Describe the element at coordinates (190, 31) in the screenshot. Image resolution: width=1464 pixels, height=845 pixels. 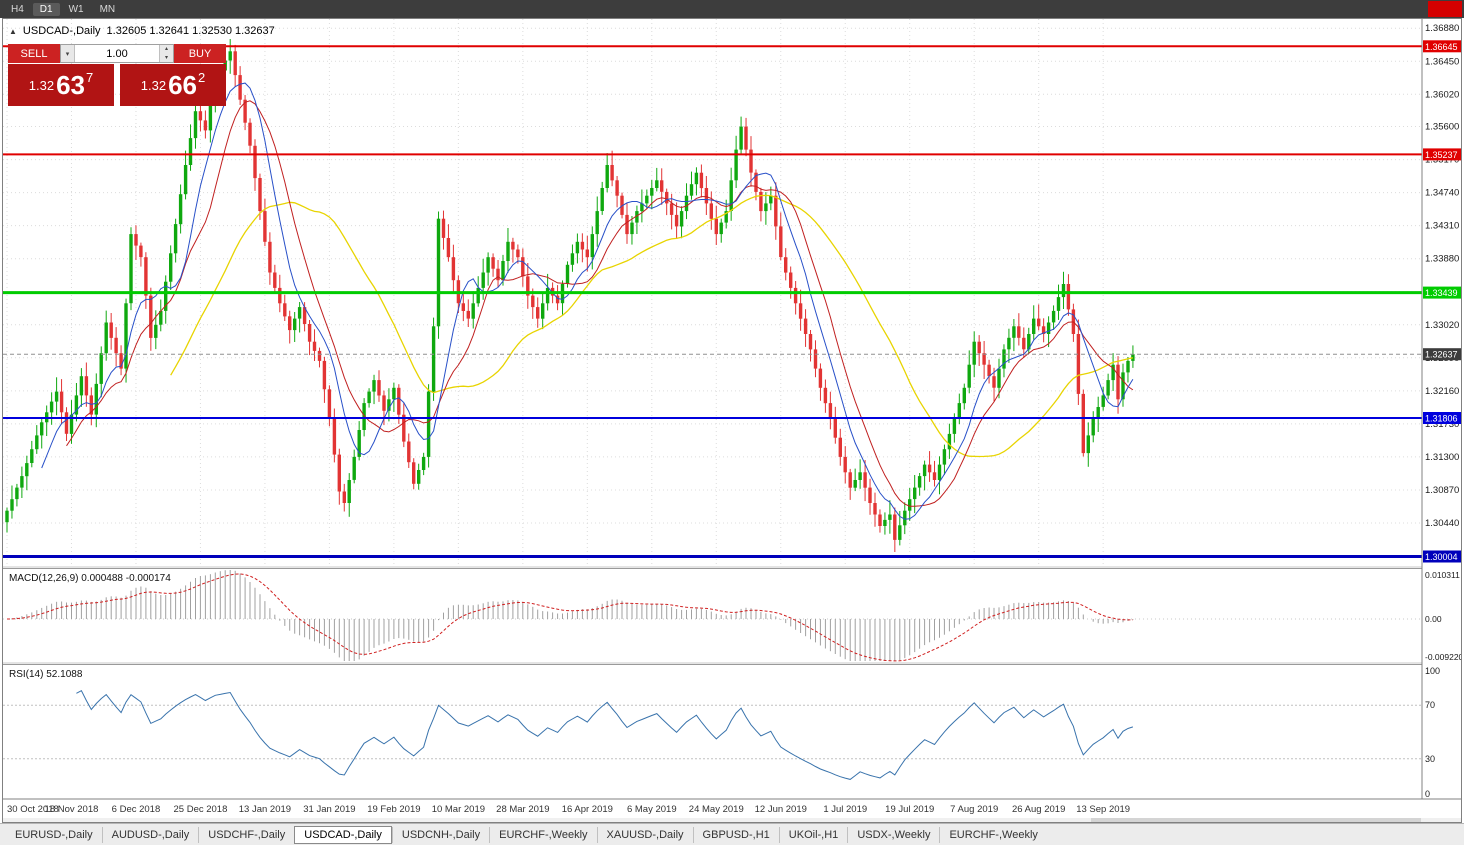
I see `chart-ohlc-values: 1.32605 1.32641 1.32530 1.32637` at that location.